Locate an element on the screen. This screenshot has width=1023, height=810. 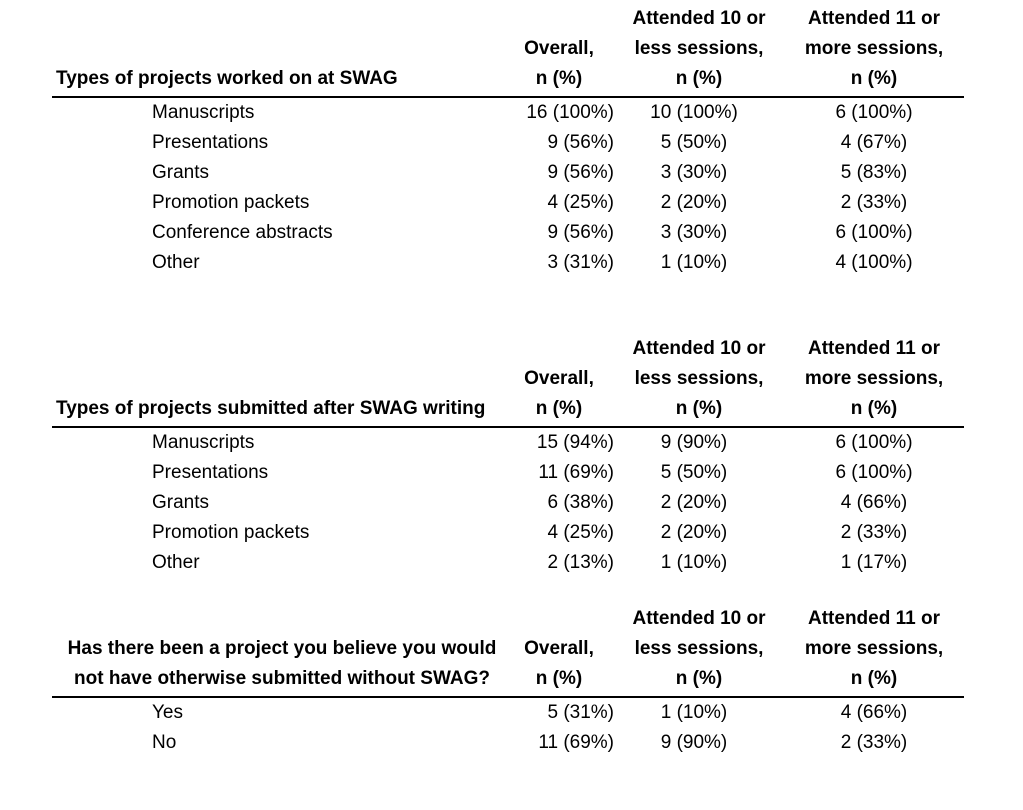
row-label: No is located at coordinates (164, 742).